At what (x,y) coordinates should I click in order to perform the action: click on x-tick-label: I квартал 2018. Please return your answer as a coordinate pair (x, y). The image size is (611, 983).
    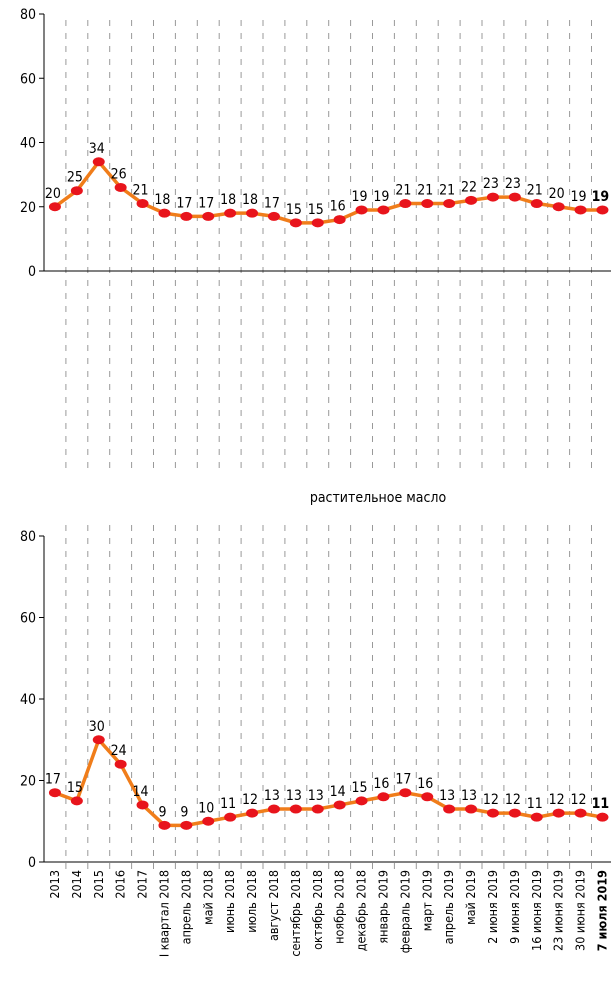
    Looking at the image, I should click on (163, 913).